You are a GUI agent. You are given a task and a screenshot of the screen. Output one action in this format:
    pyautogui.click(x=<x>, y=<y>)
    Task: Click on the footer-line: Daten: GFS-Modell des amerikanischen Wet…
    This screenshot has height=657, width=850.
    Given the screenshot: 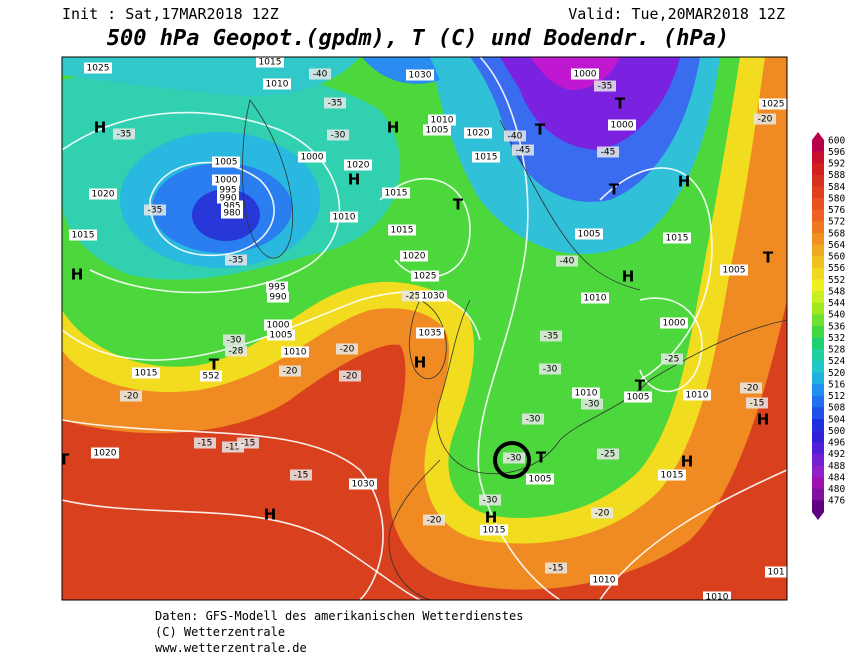 What is the action you would take?
    pyautogui.click(x=339, y=616)
    